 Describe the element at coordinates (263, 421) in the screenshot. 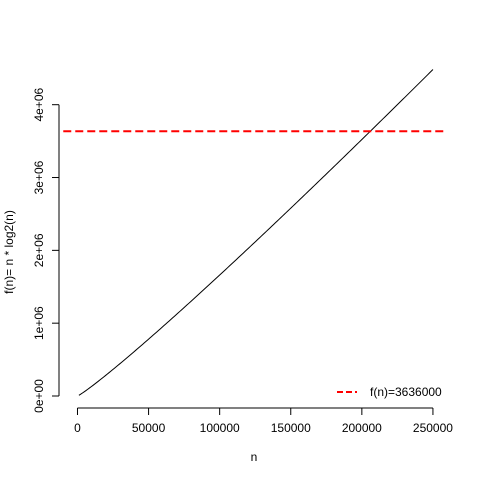

I see `x-axis: 0 50000 100000 150000 200000 250000` at that location.